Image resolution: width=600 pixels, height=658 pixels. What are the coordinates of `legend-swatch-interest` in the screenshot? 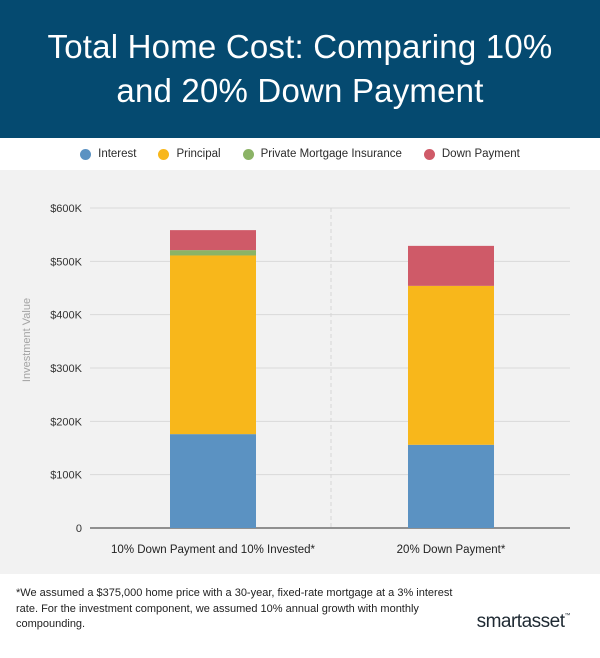 It's located at (86, 154).